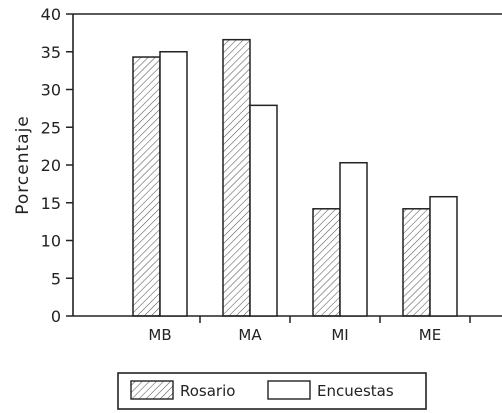 The width and height of the screenshot is (502, 413). I want to click on y-axis-ticks: 0 5 10 15 20 25 30 35 40, so click(57, 165).